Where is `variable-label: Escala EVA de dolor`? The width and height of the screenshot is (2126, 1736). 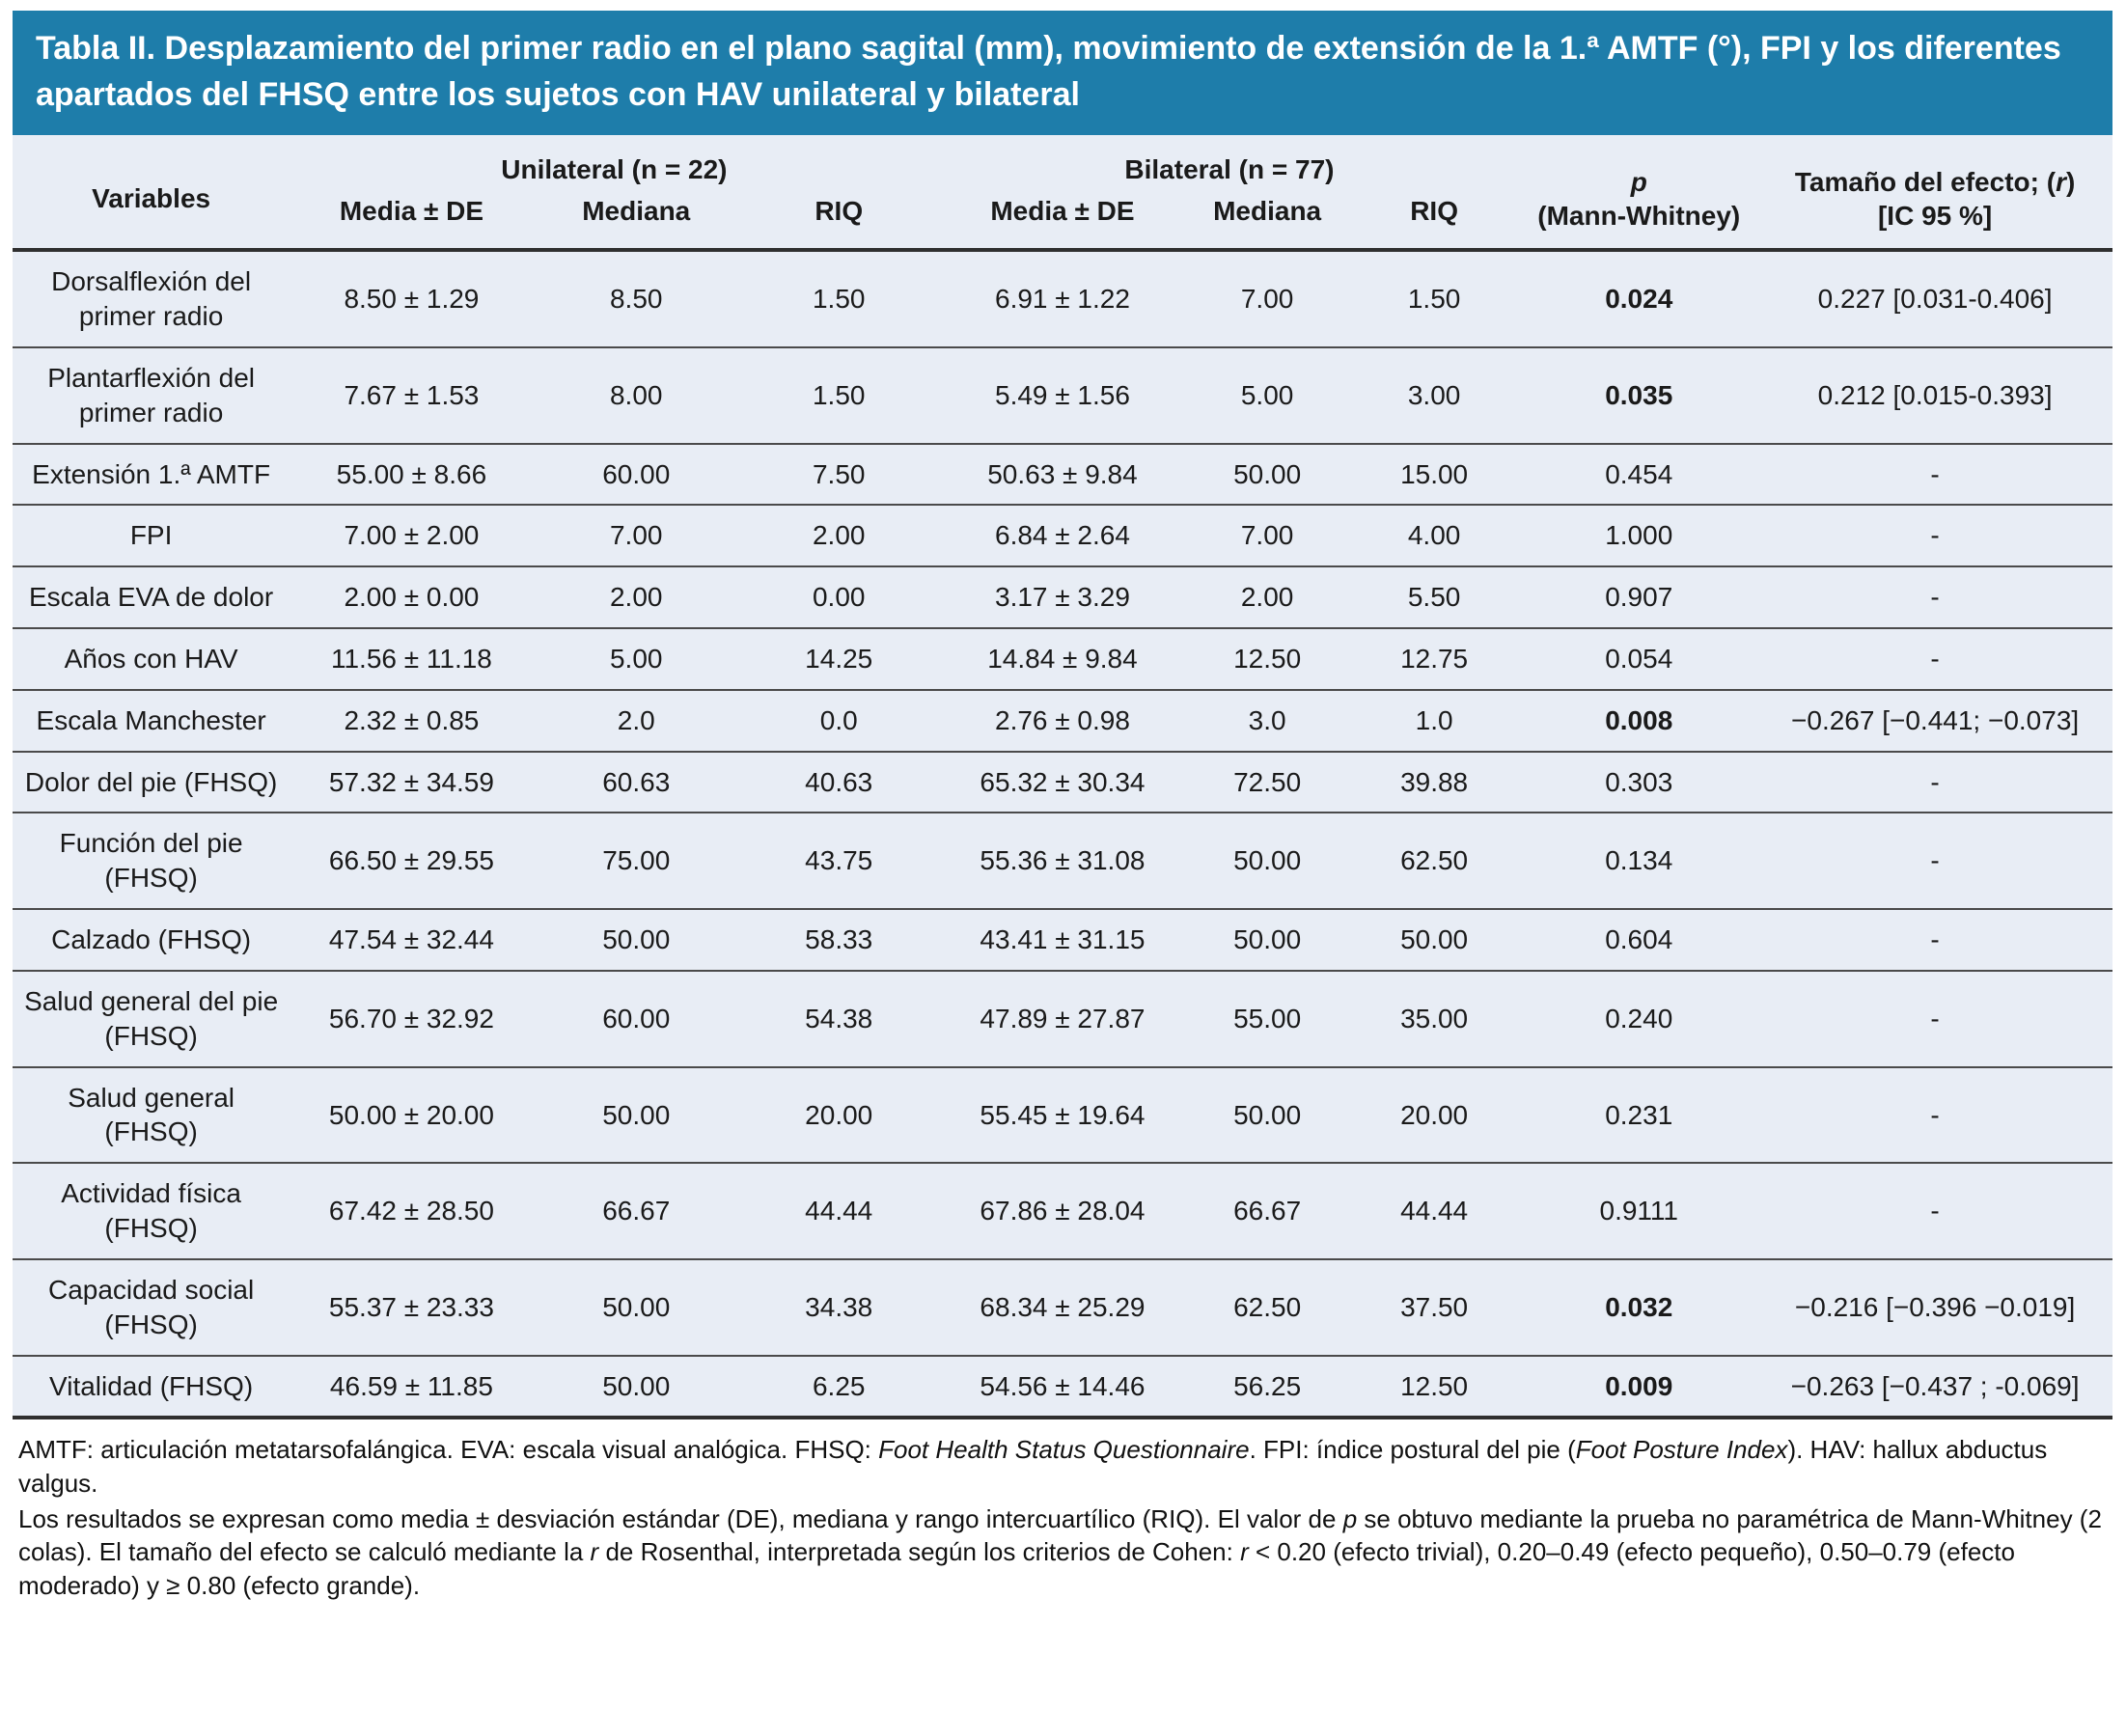 variable-label: Escala EVA de dolor is located at coordinates (151, 596).